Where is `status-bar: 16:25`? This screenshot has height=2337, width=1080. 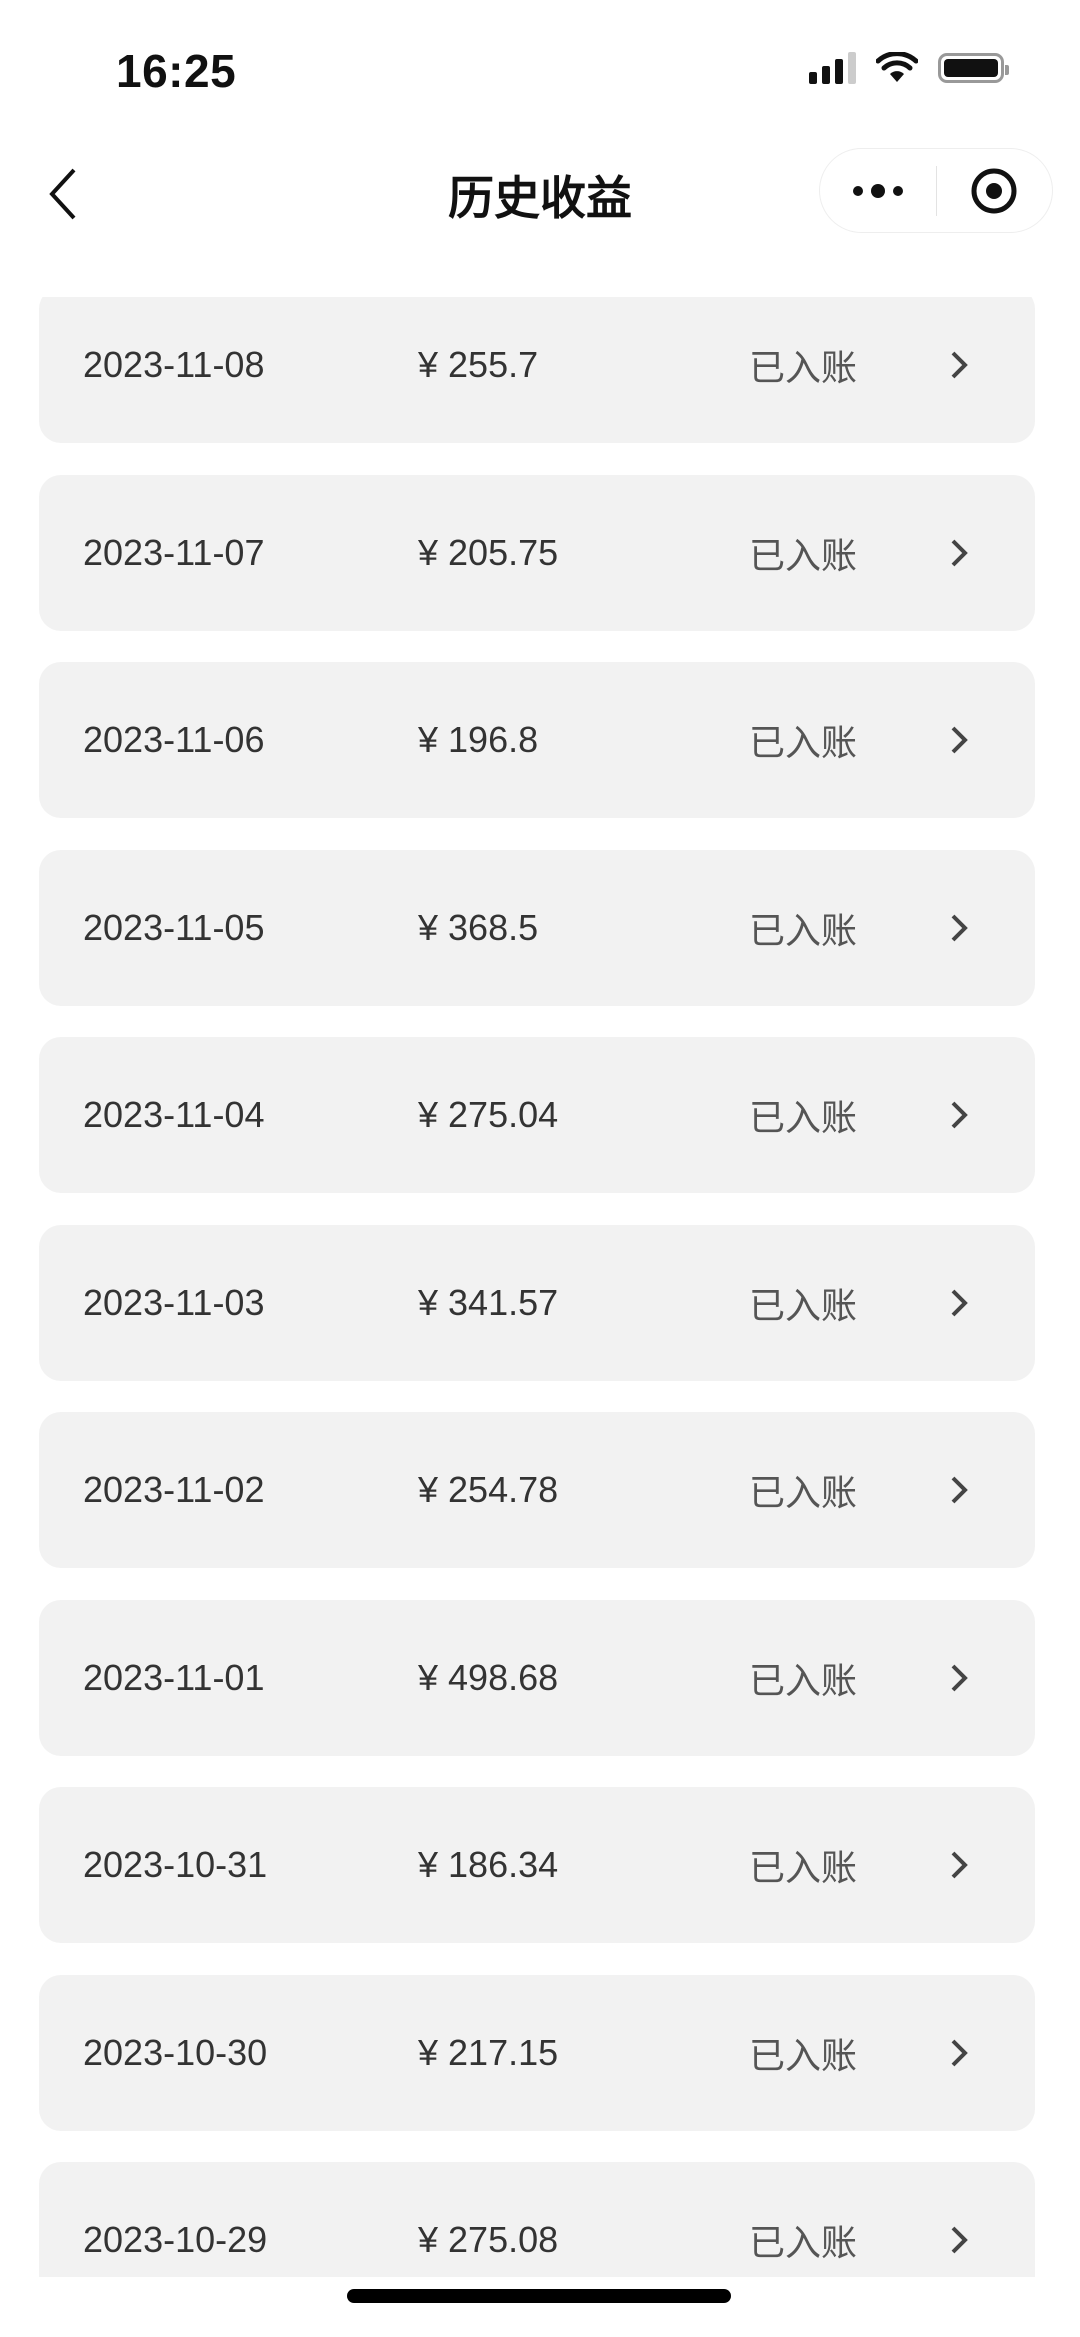
status-bar: 16:25 is located at coordinates (540, 70).